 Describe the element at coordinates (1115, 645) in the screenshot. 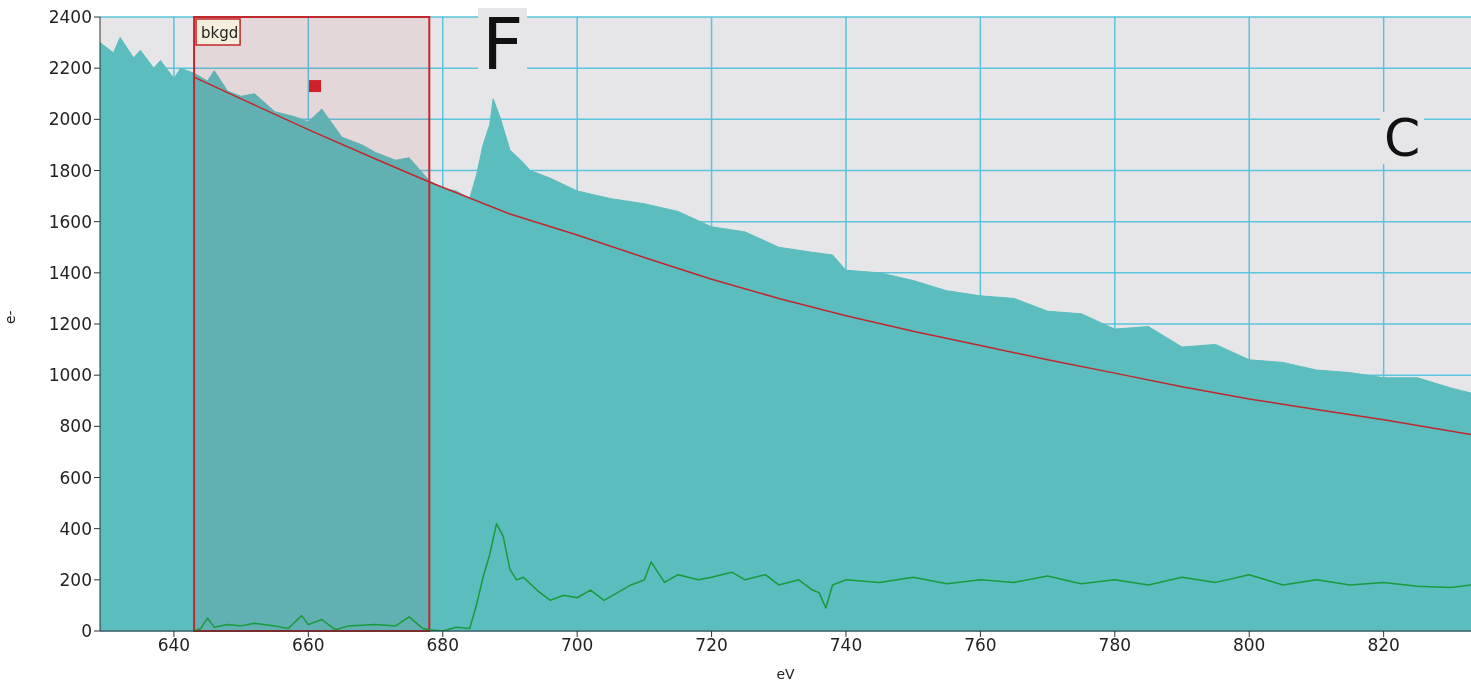

I see `x-tick-label: 780` at that location.